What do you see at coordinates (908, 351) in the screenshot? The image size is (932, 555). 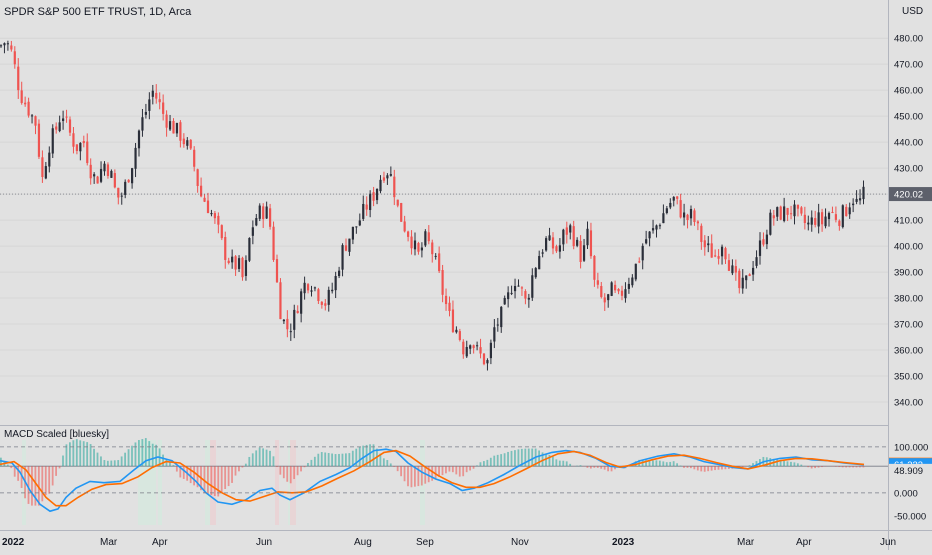 I see `price-tick-label: 360.00` at bounding box center [908, 351].